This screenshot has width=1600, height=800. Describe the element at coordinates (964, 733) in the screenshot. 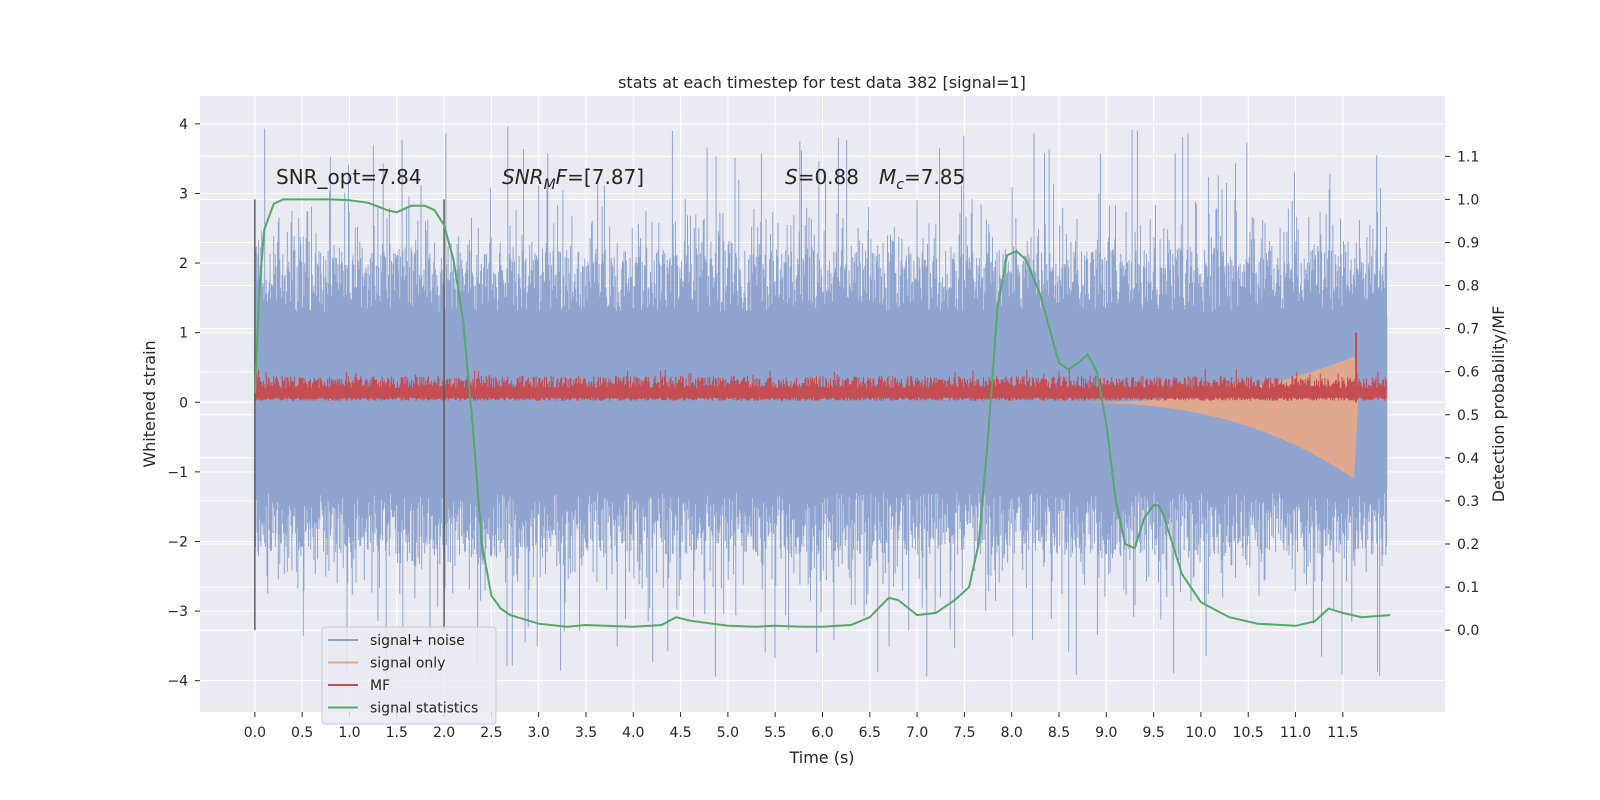

I see `x-tick-label: 7.5` at that location.